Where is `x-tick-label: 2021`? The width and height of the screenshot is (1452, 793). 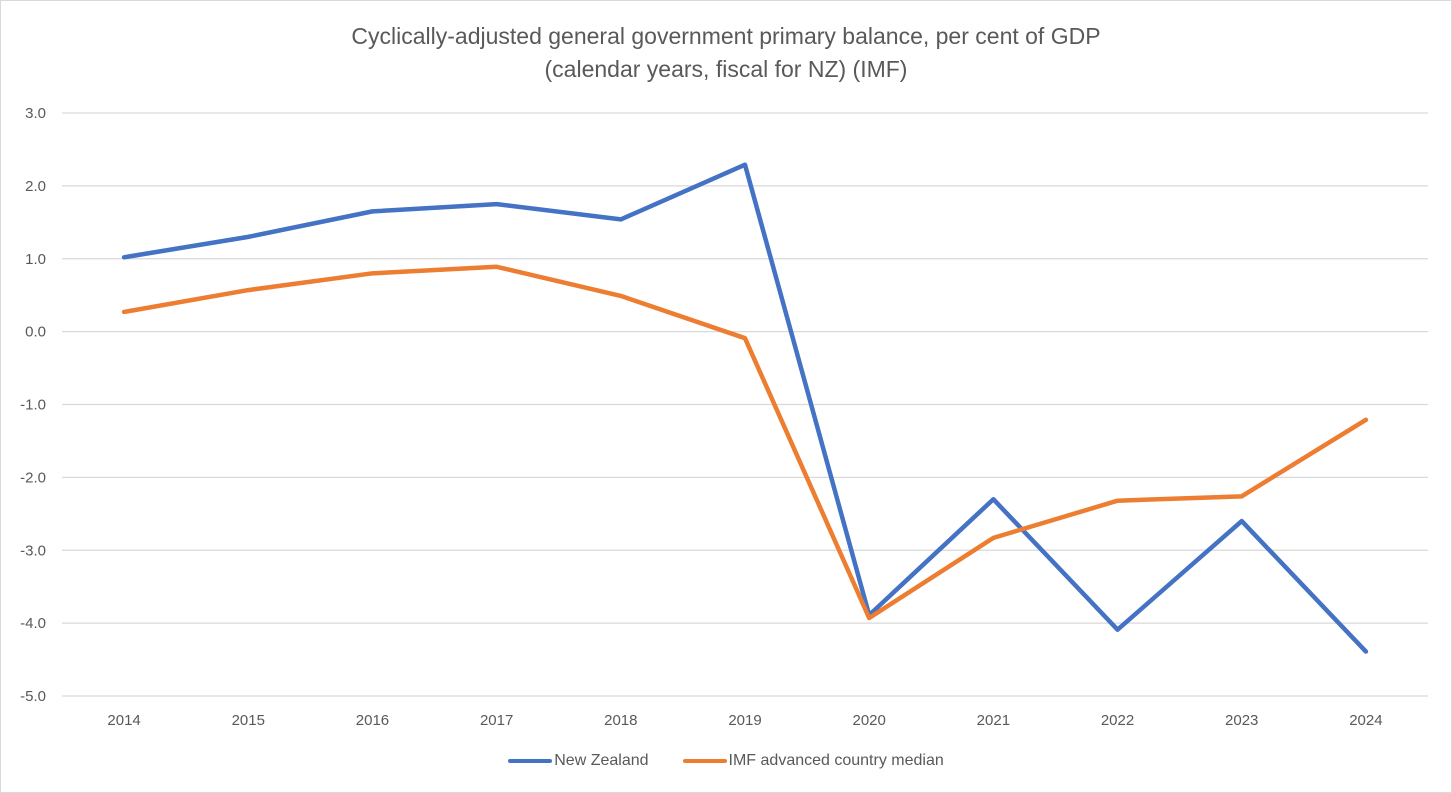
x-tick-label: 2021 is located at coordinates (993, 720).